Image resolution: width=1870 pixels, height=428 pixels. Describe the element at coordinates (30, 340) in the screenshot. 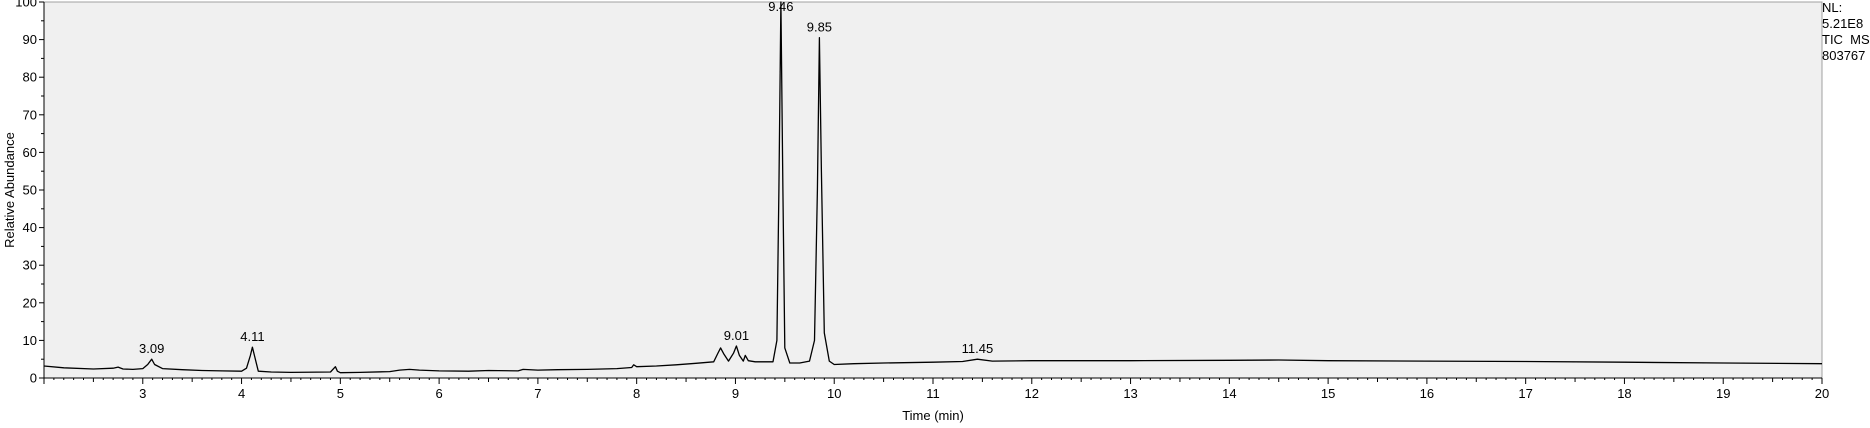

I see `y-tick-label: 10` at that location.